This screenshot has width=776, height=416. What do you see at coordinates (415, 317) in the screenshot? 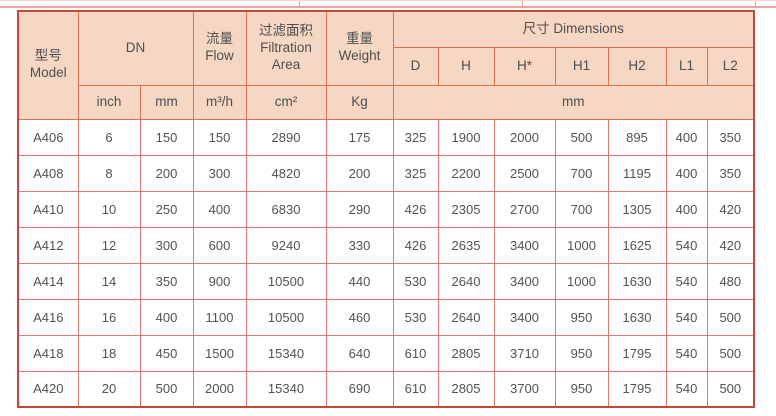
I see `cell-d: 530` at bounding box center [415, 317].